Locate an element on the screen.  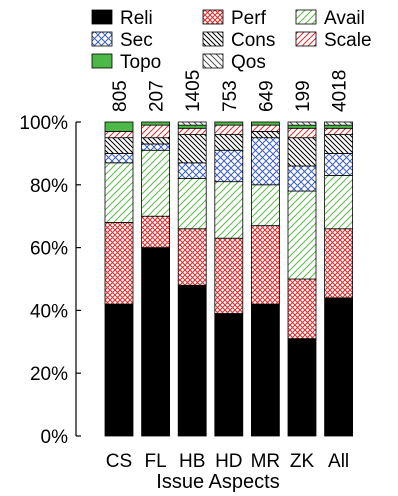
segment-zk-sec is located at coordinates (302, 178).